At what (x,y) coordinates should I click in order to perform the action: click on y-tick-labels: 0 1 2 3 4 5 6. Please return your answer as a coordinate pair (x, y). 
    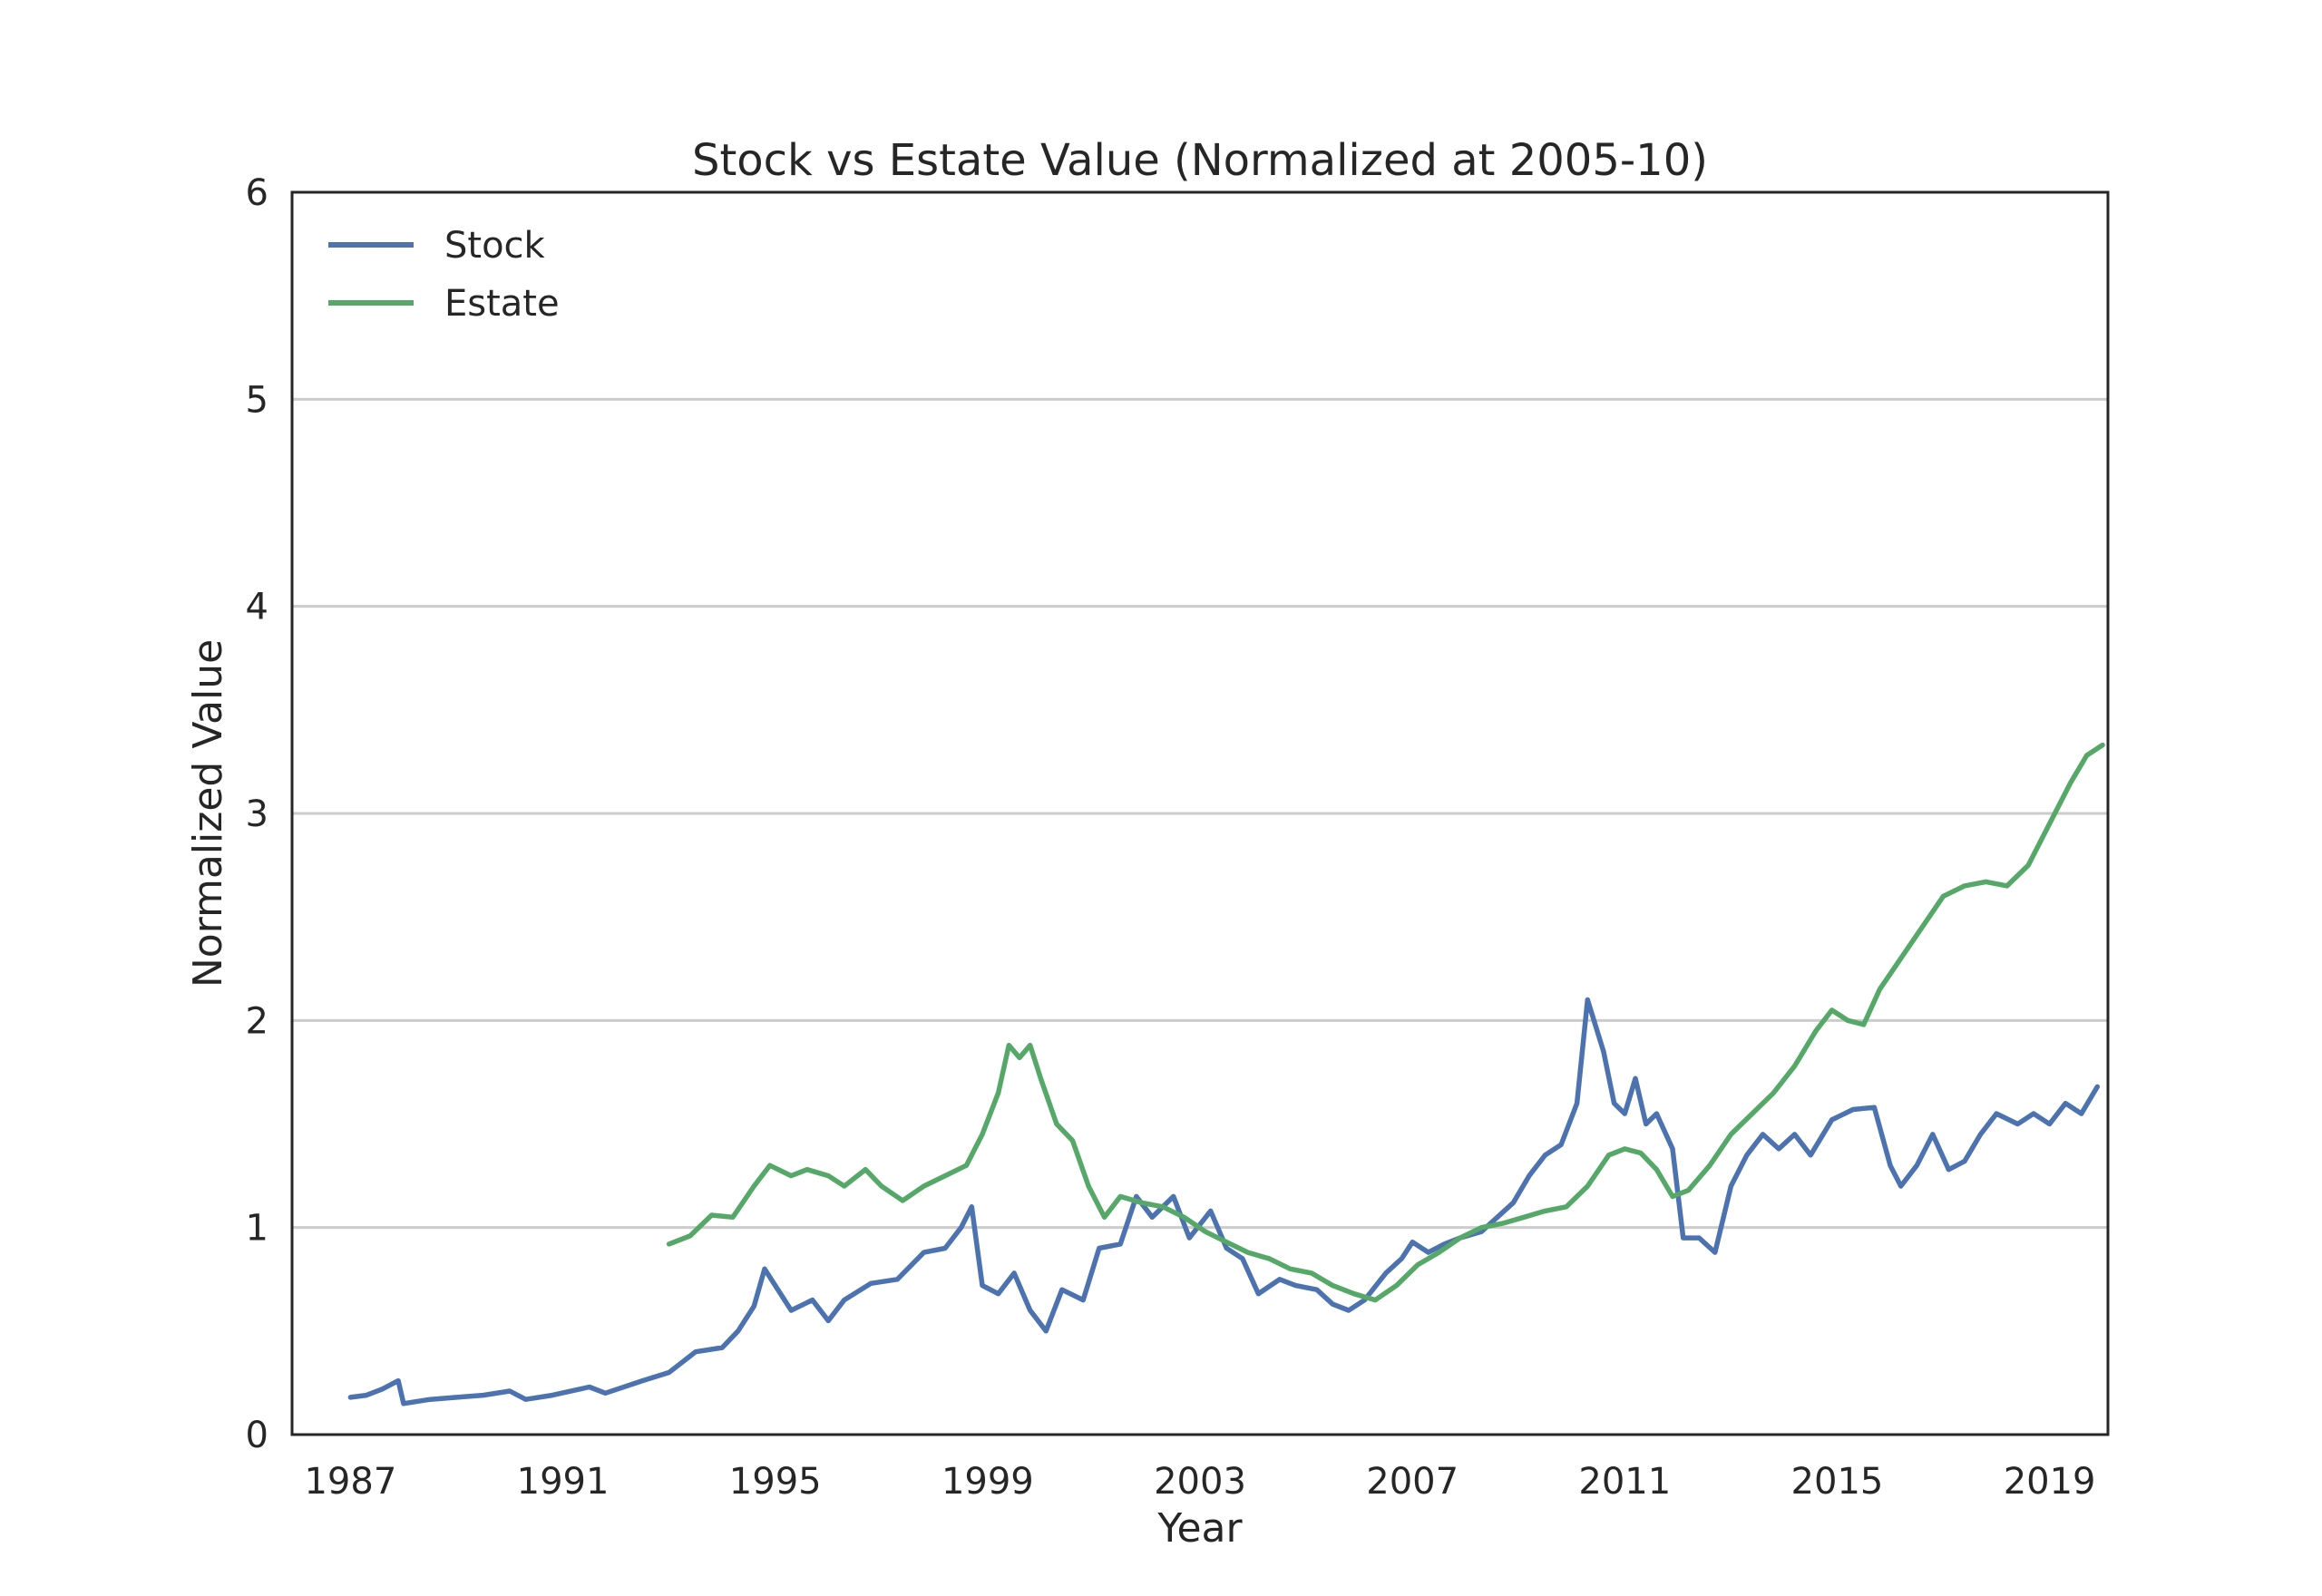
    Looking at the image, I should click on (257, 814).